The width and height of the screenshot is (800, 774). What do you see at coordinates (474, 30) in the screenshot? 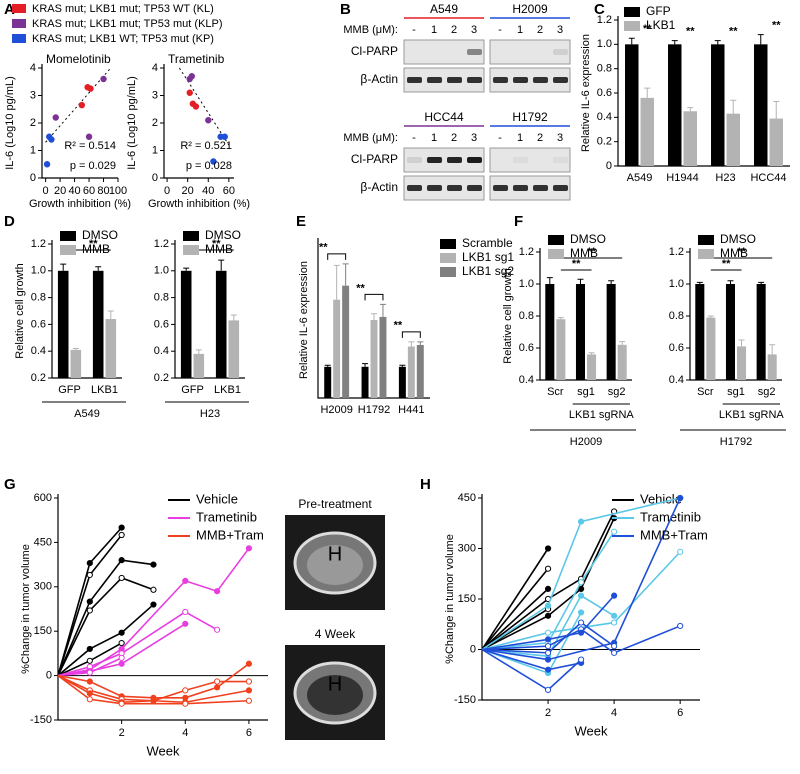
I see `dose: 3` at bounding box center [474, 30].